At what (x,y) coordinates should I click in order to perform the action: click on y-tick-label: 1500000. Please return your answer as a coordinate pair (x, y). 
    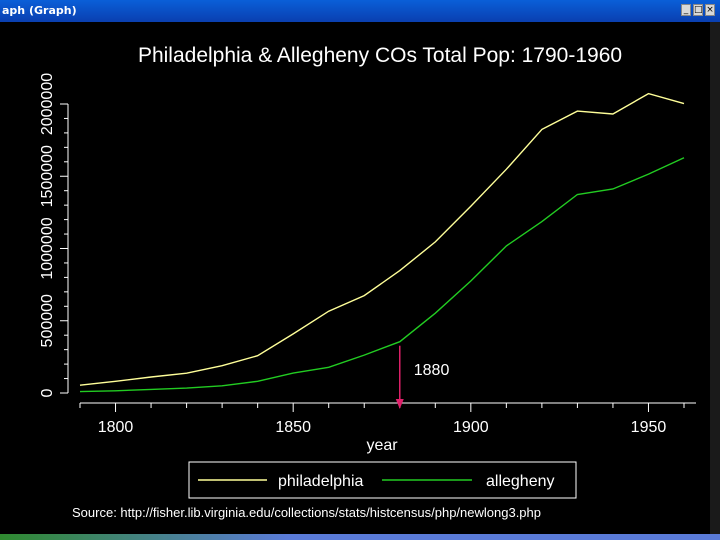
    Looking at the image, I should click on (47, 176).